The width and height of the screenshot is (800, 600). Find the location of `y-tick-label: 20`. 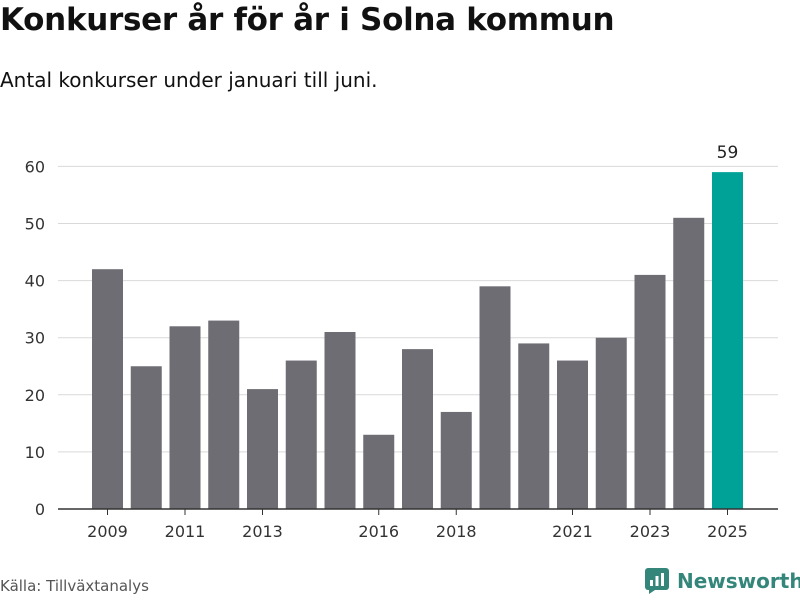

y-tick-label: 20 is located at coordinates (35, 395).